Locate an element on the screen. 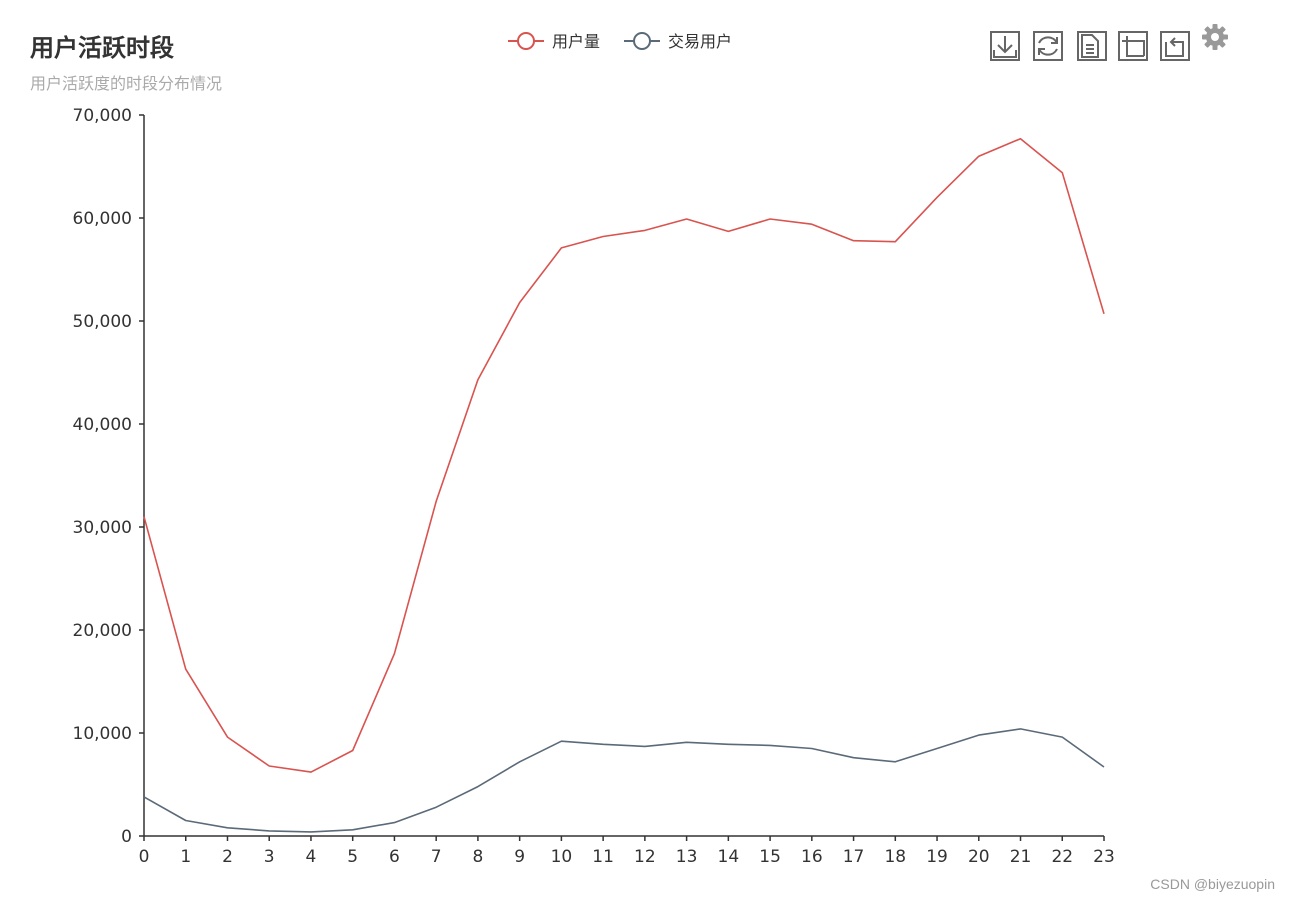 The width and height of the screenshot is (1289, 901). x-tick-label: 21 is located at coordinates (1021, 857).